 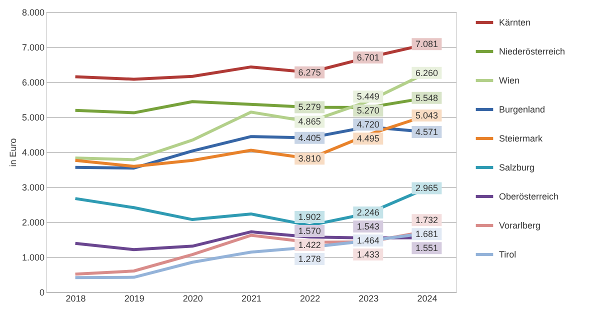 I want to click on legend-label: Tirol, so click(x=507, y=255).